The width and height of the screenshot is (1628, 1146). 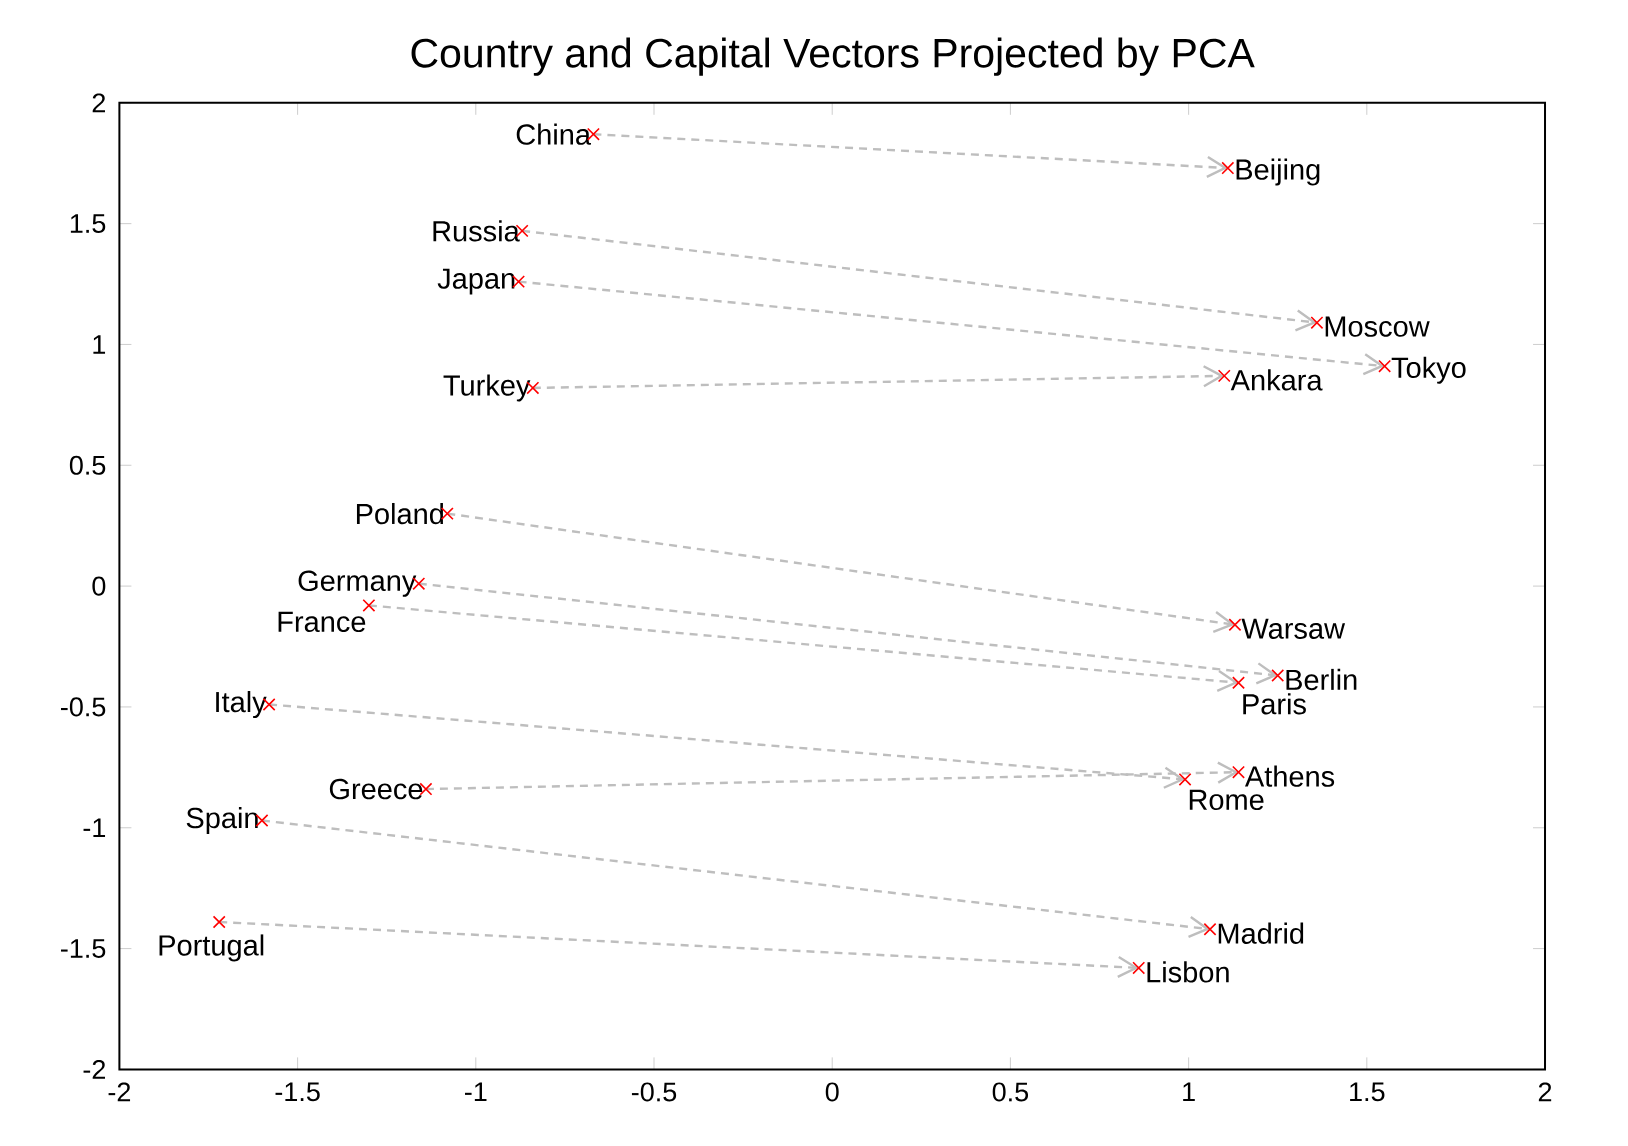 What do you see at coordinates (222, 821) in the screenshot?
I see `annotation: Spain` at bounding box center [222, 821].